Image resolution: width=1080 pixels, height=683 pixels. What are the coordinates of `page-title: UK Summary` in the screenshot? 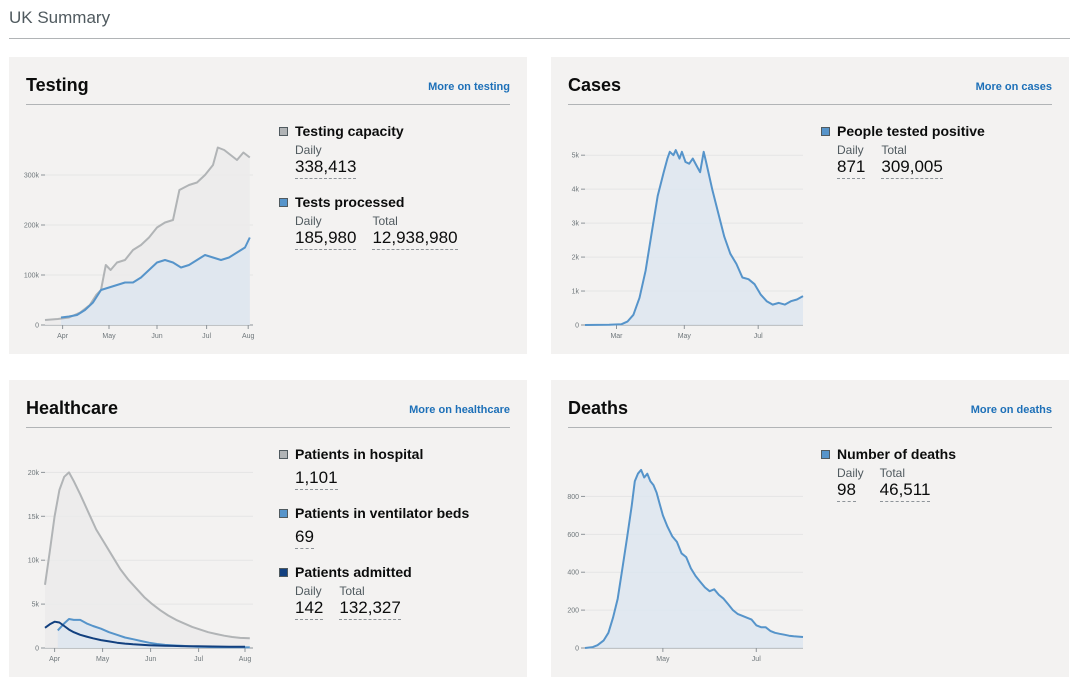 It's located at (60, 17).